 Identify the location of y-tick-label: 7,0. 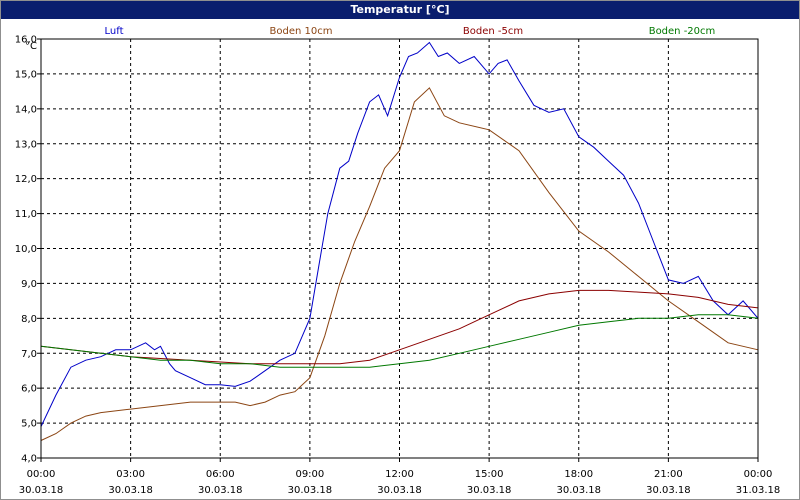
(29, 354).